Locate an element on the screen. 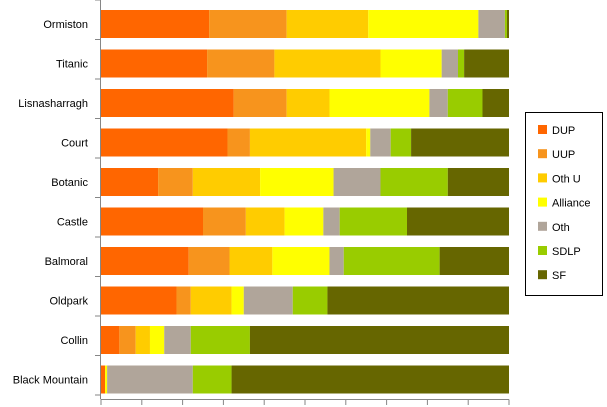 Image resolution: width=607 pixels, height=407 pixels. legend-label: DUP is located at coordinates (563, 131).